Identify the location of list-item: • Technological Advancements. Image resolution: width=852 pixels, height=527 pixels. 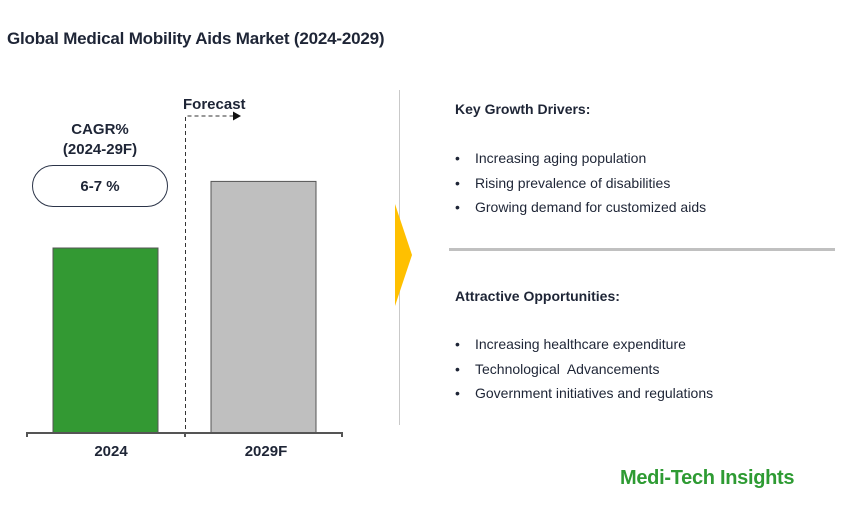
(584, 369).